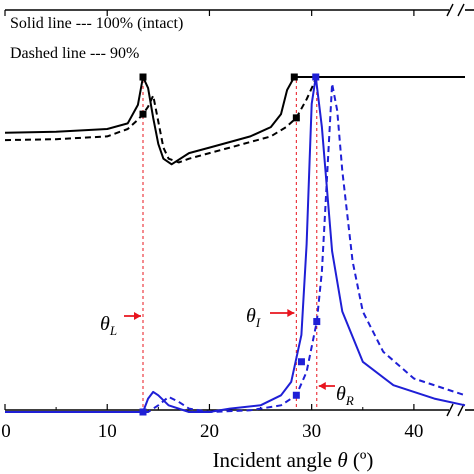 The height and width of the screenshot is (474, 474). What do you see at coordinates (322, 386) in the screenshot?
I see `annotation-arrow-R-head` at bounding box center [322, 386].